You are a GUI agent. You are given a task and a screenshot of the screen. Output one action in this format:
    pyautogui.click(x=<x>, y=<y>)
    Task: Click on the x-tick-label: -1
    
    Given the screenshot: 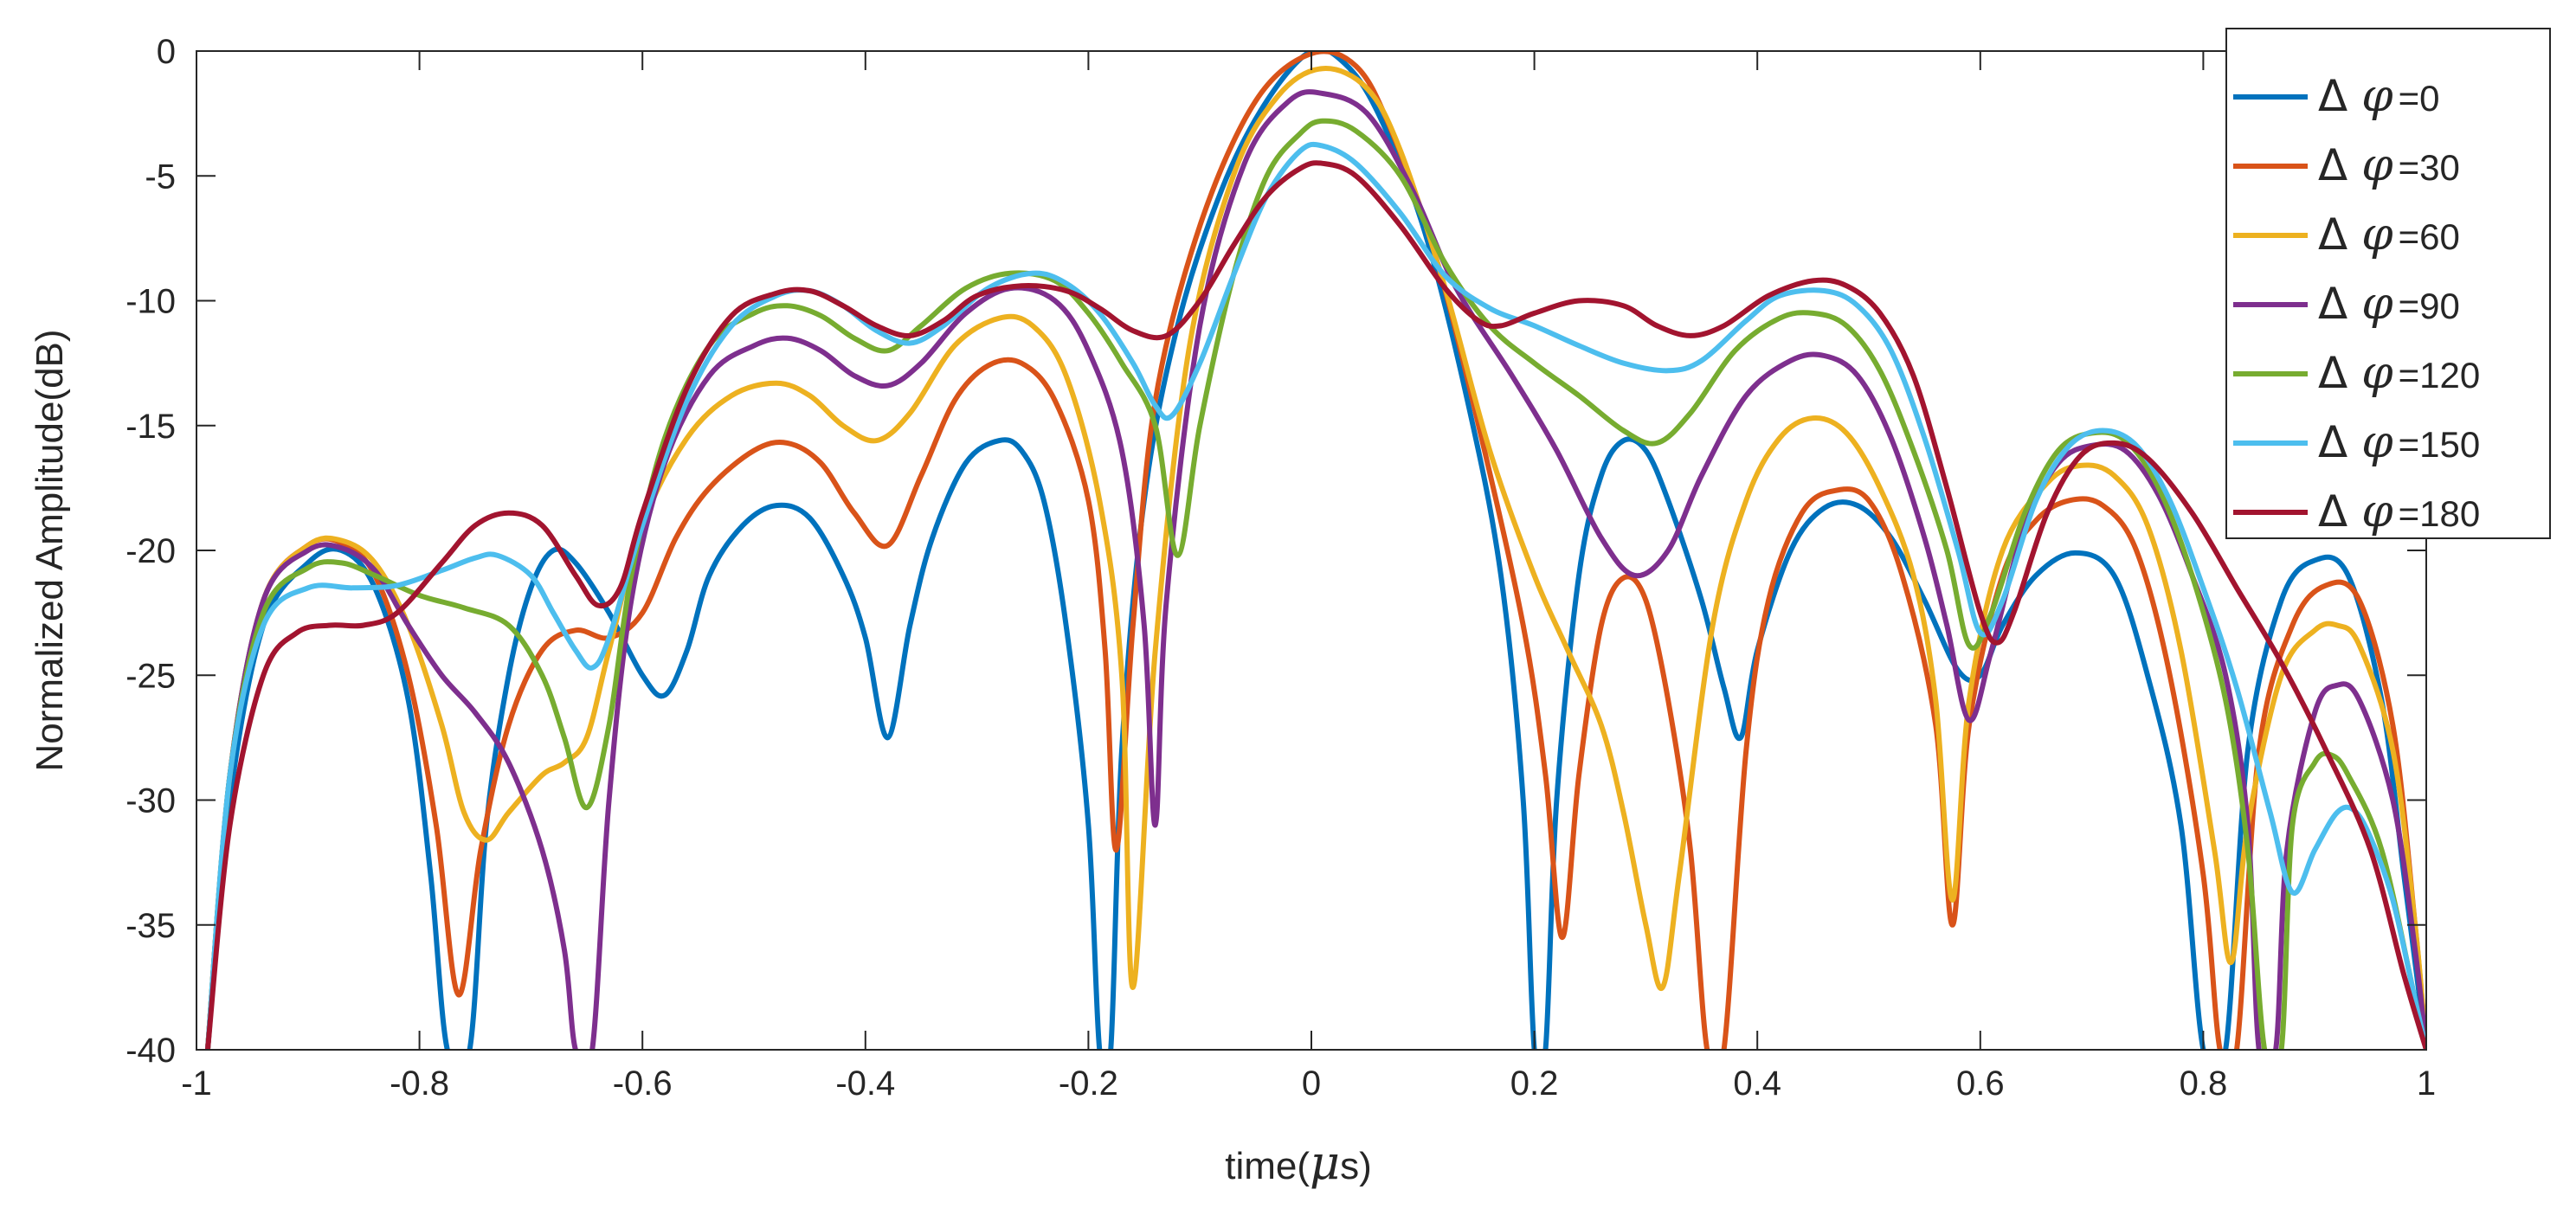 What is the action you would take?
    pyautogui.click(x=196, y=1083)
    